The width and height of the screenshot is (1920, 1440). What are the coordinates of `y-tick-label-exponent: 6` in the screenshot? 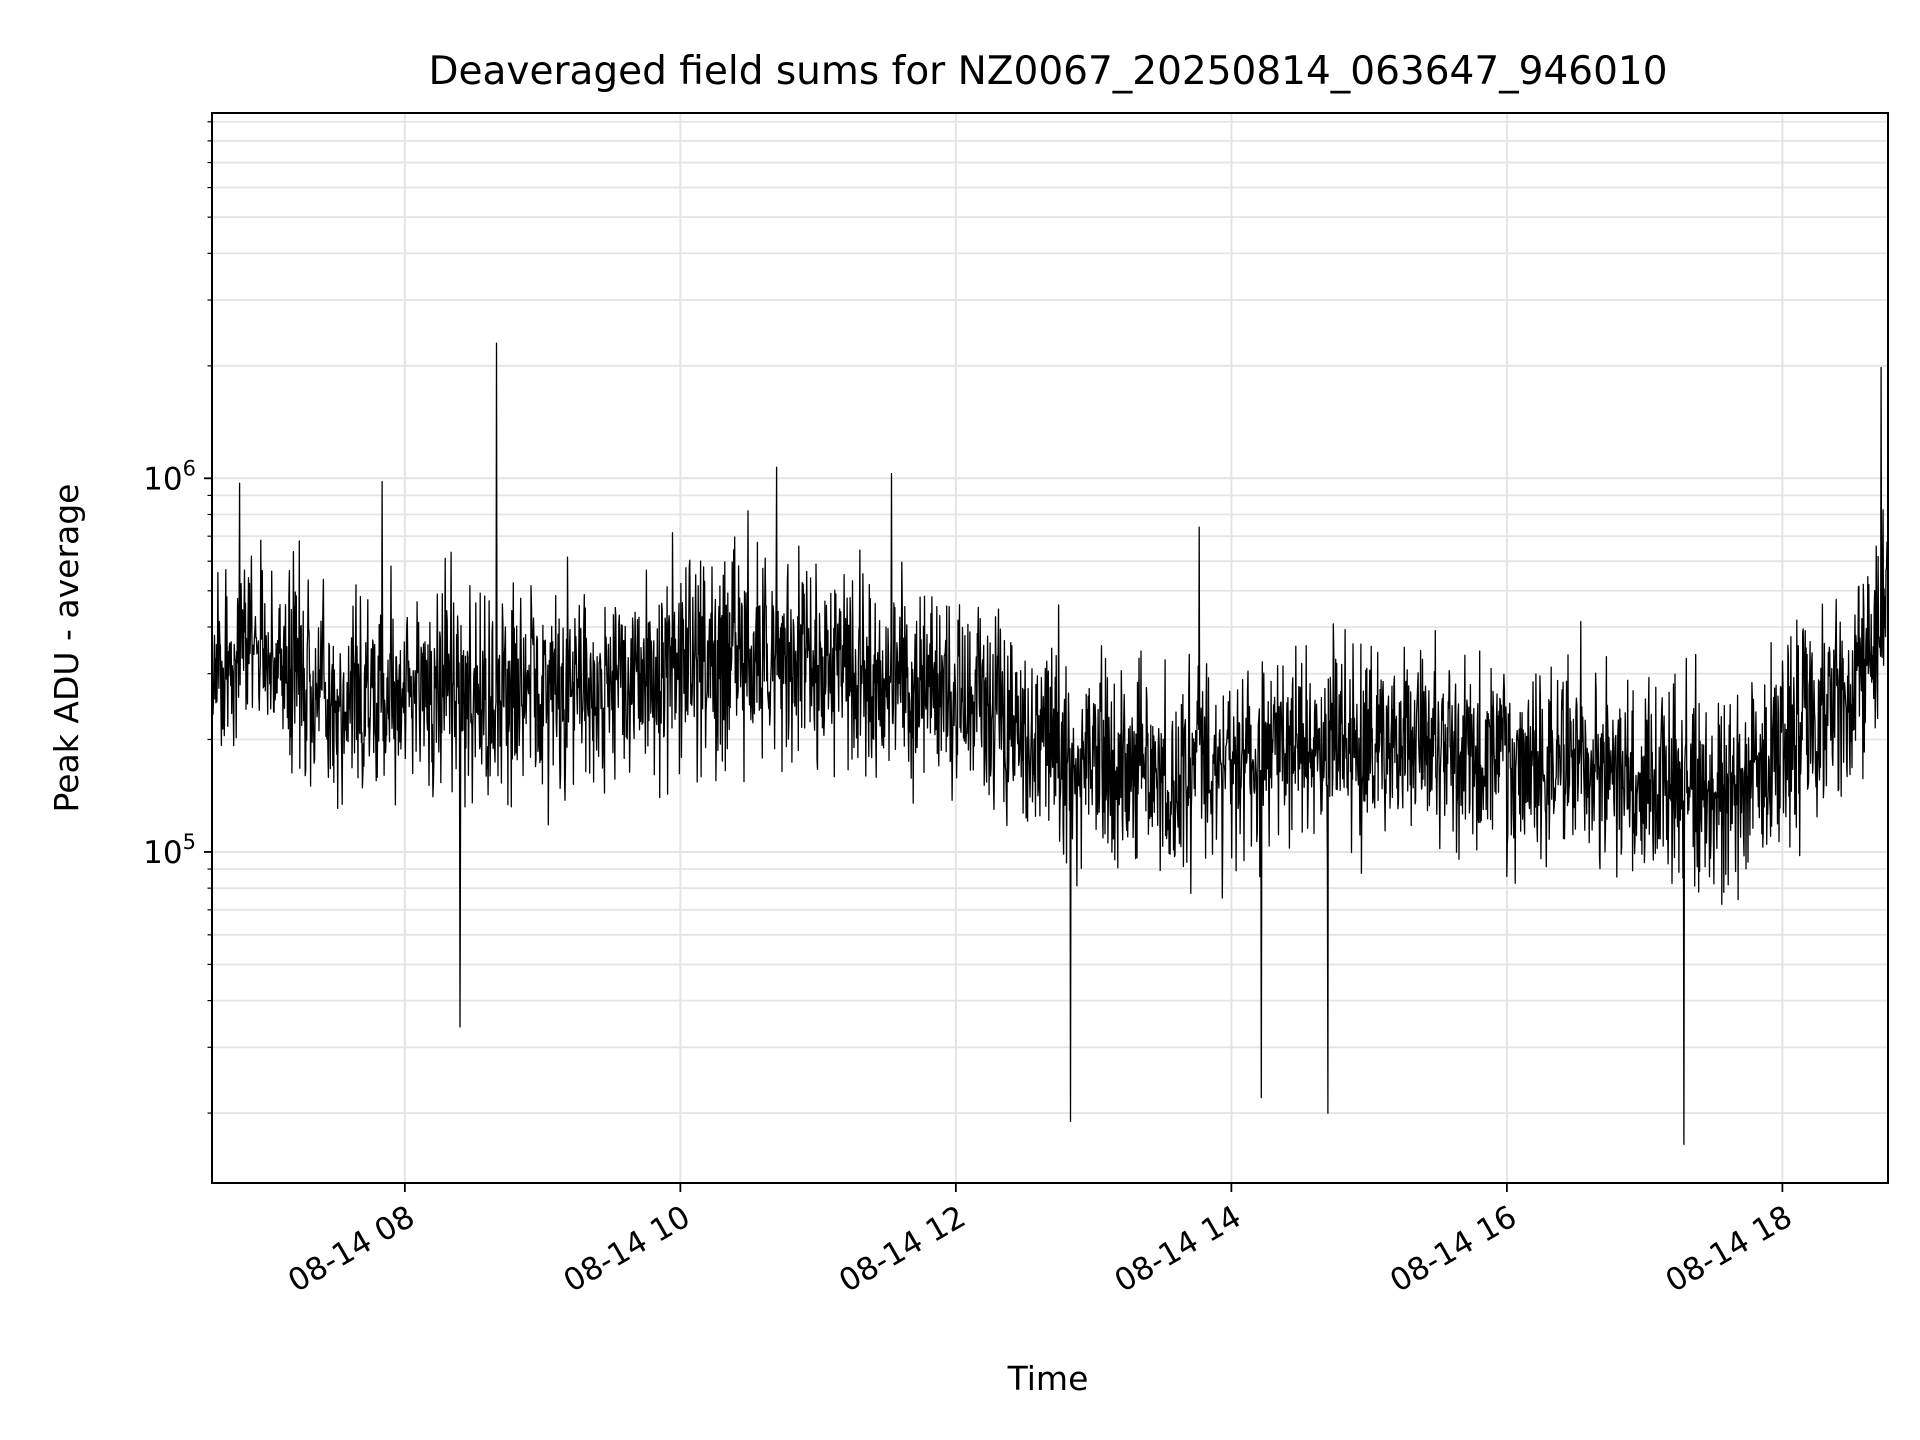 It's located at (189, 468).